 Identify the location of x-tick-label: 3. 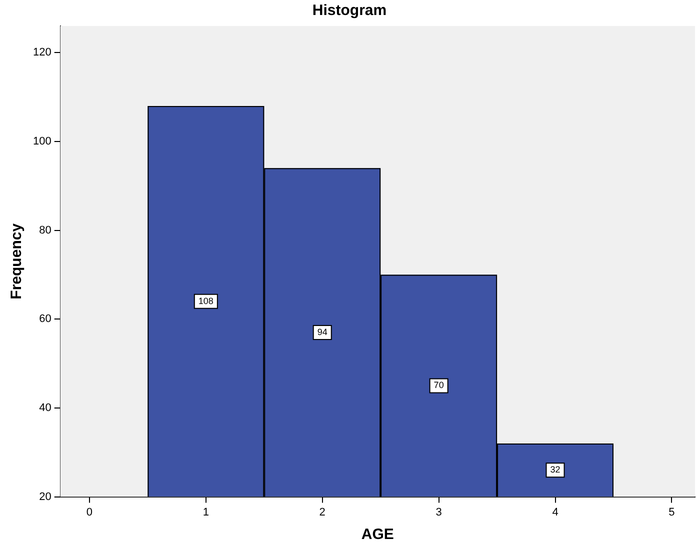
(439, 512).